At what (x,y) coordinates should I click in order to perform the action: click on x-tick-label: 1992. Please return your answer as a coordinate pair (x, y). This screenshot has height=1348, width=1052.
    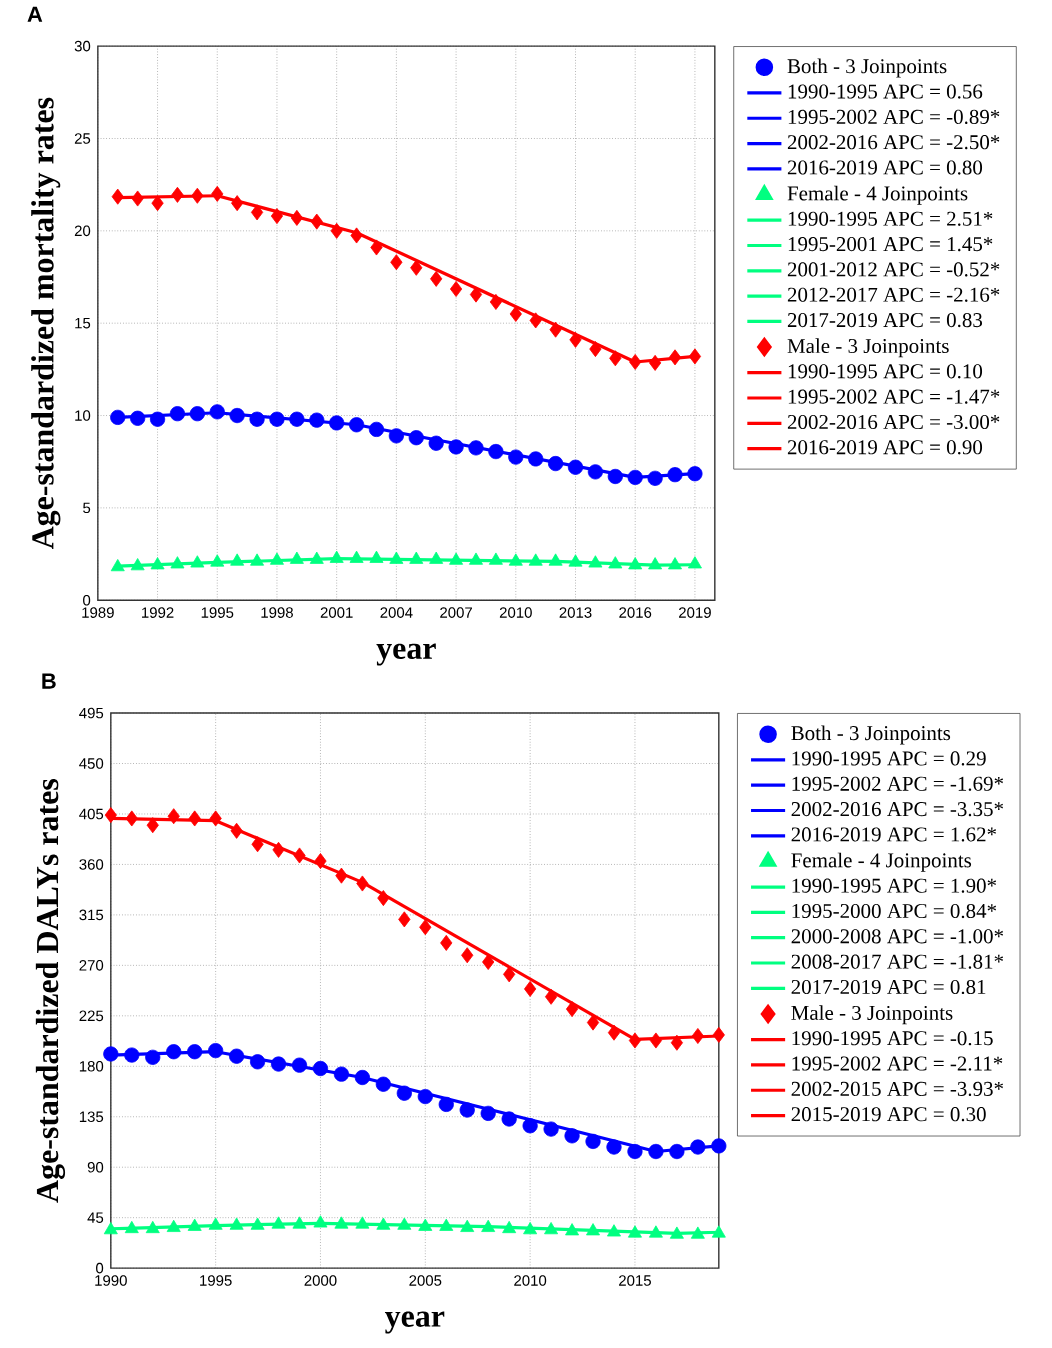
    Looking at the image, I should click on (157, 612).